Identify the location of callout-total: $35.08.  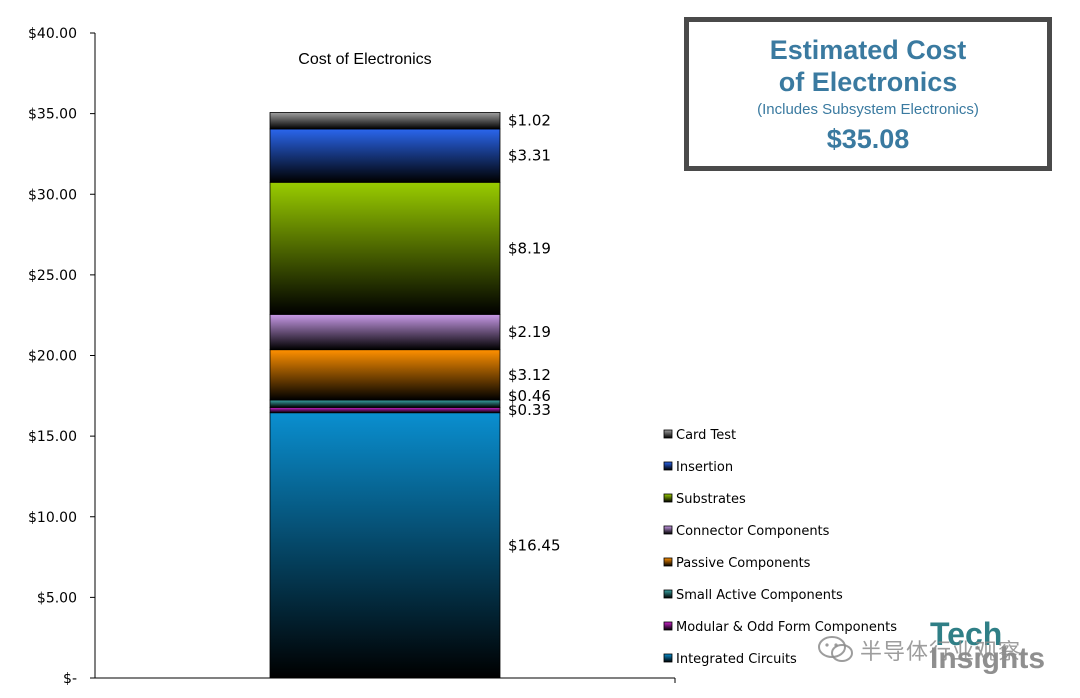
(868, 139).